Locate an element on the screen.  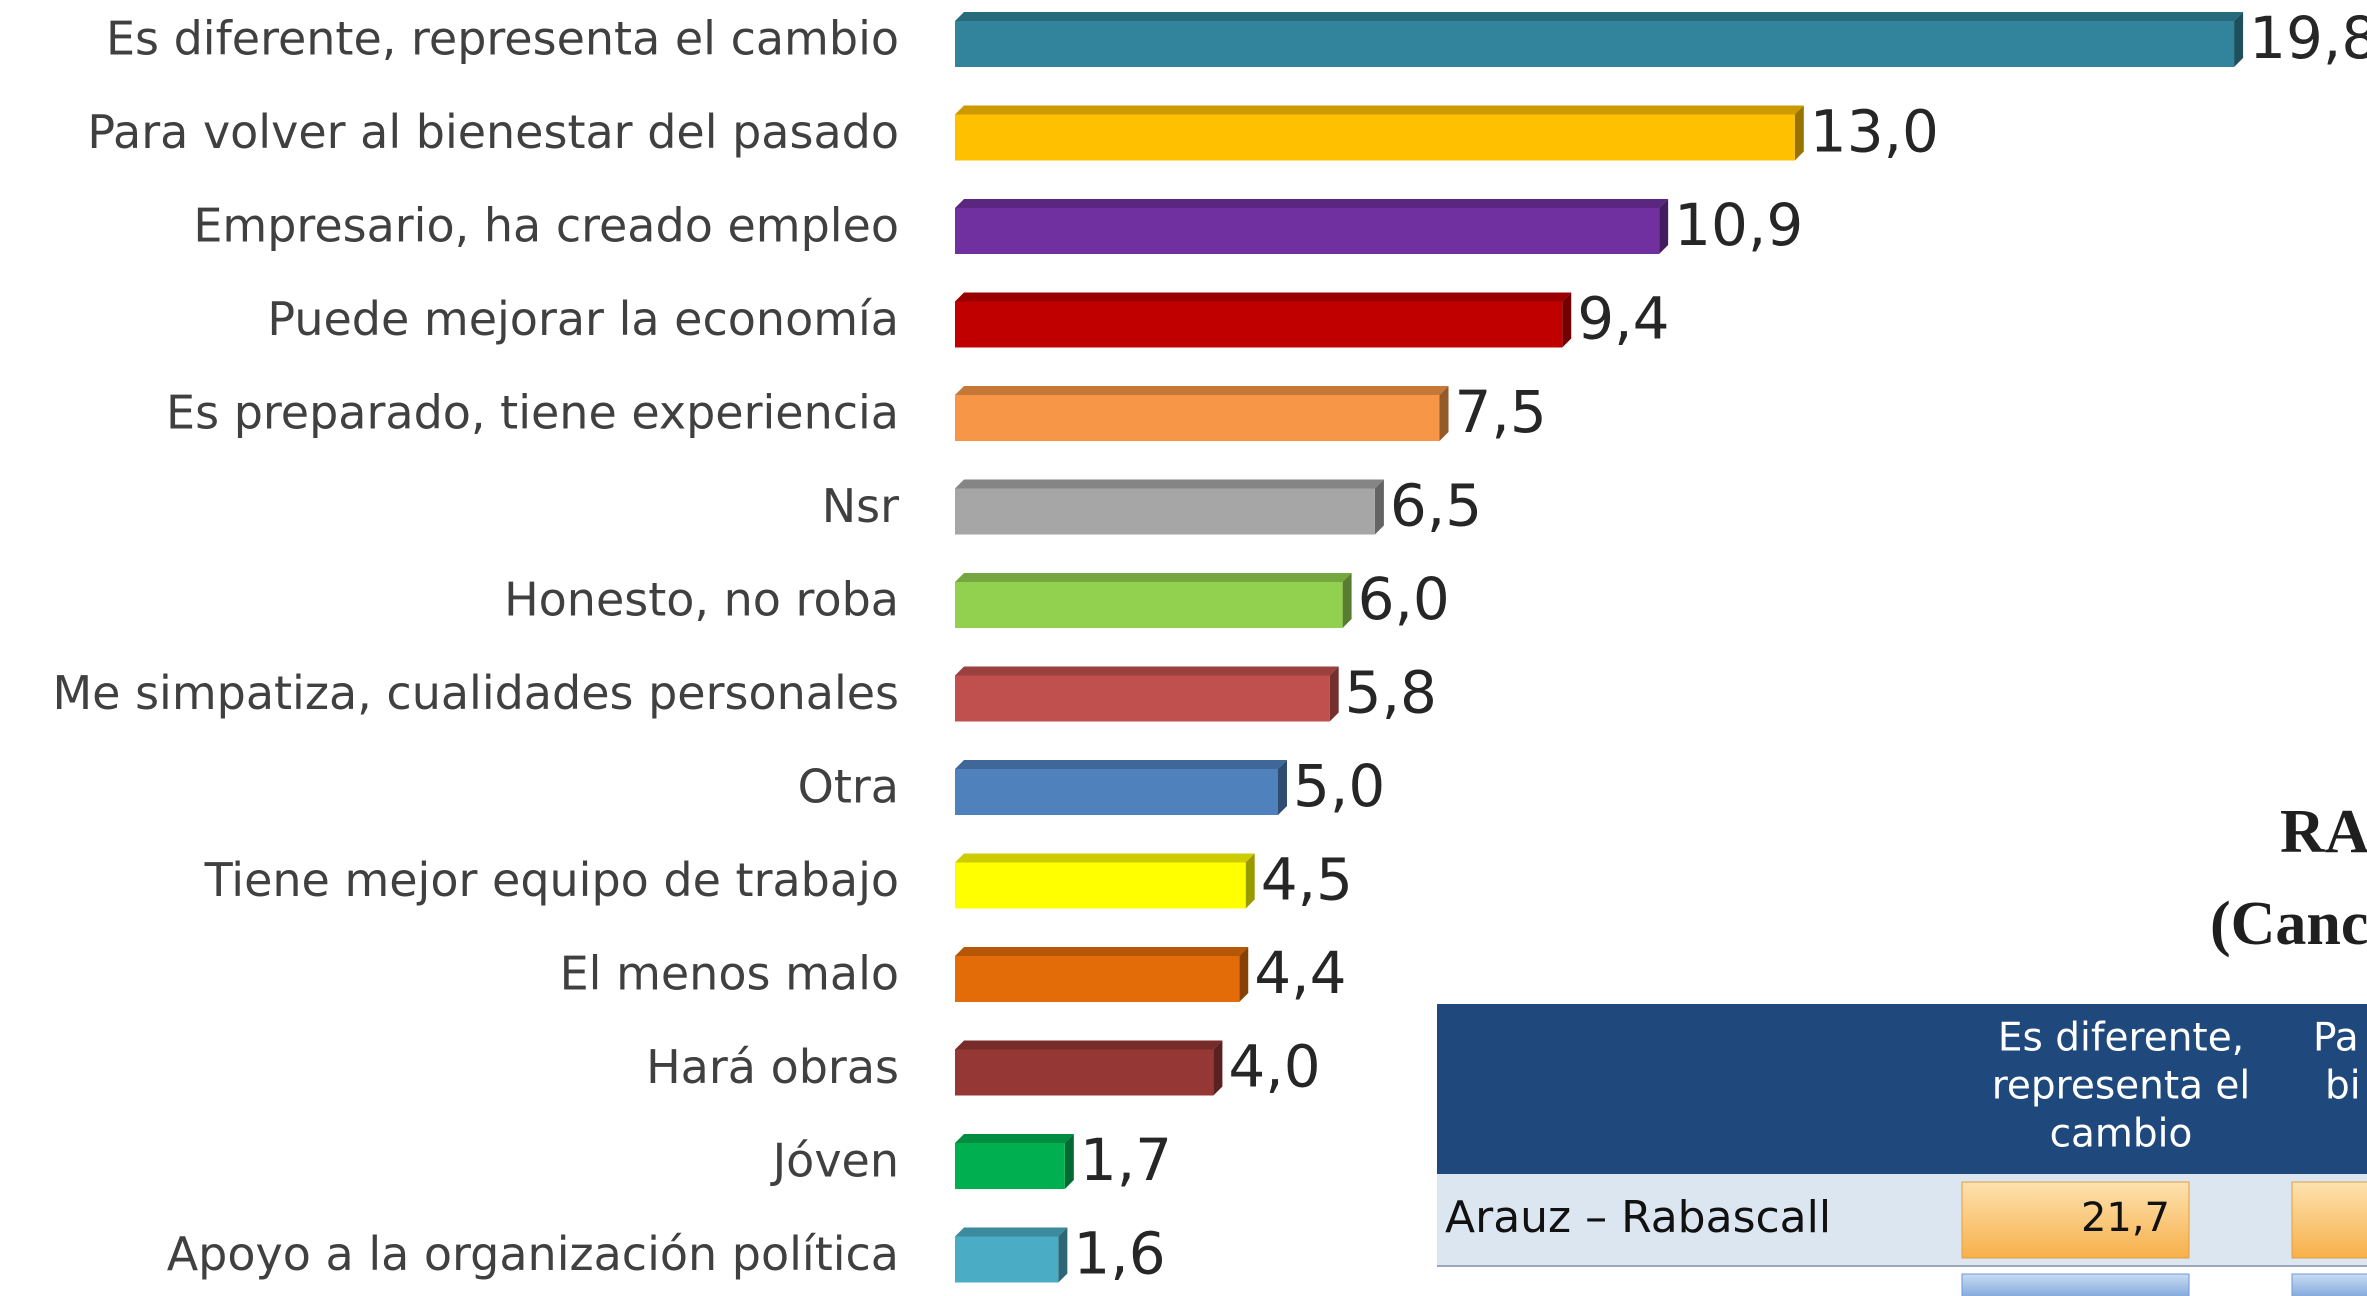
table-header-bg is located at coordinates (1902, 1089).